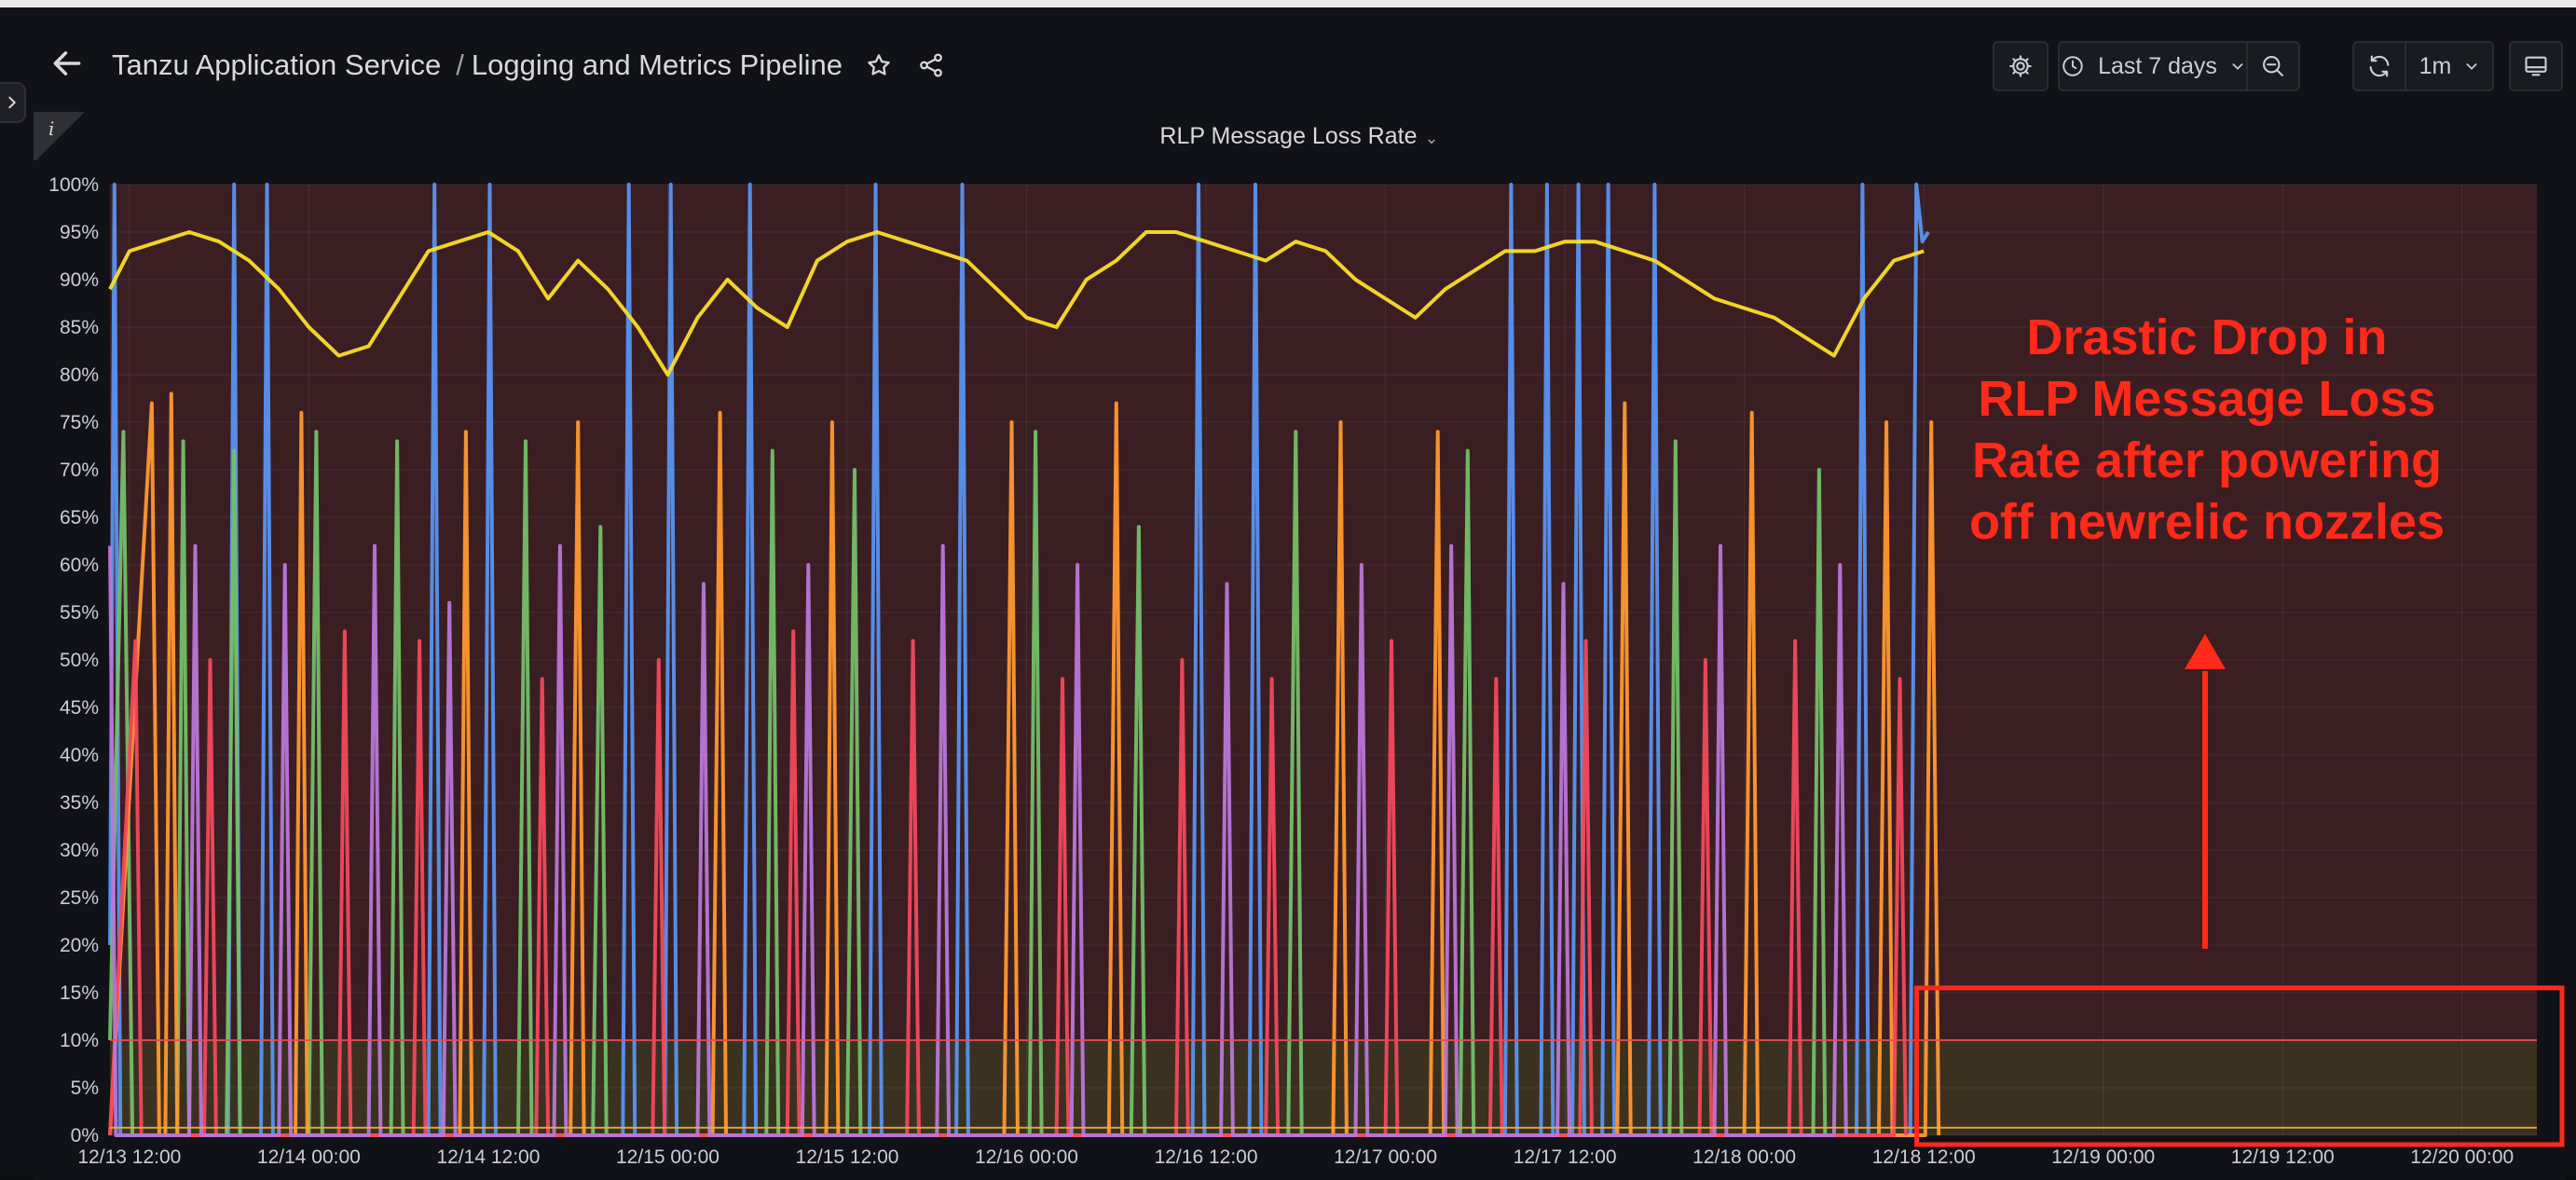 The image size is (2576, 1180). What do you see at coordinates (79, 280) in the screenshot?
I see `y-tick-label: 90%` at bounding box center [79, 280].